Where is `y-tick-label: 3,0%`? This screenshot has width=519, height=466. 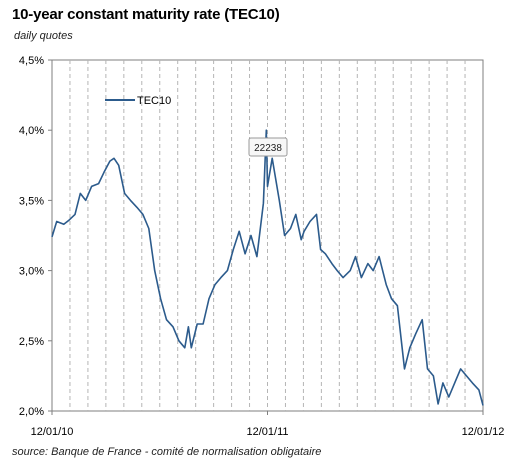 y-tick-label: 3,0% is located at coordinates (31, 272).